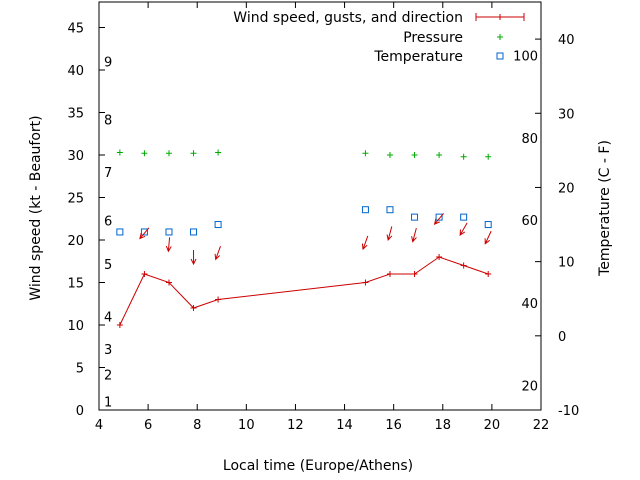 The image size is (640, 480). What do you see at coordinates (108, 375) in the screenshot?
I see `beaufort-label: 2` at bounding box center [108, 375].